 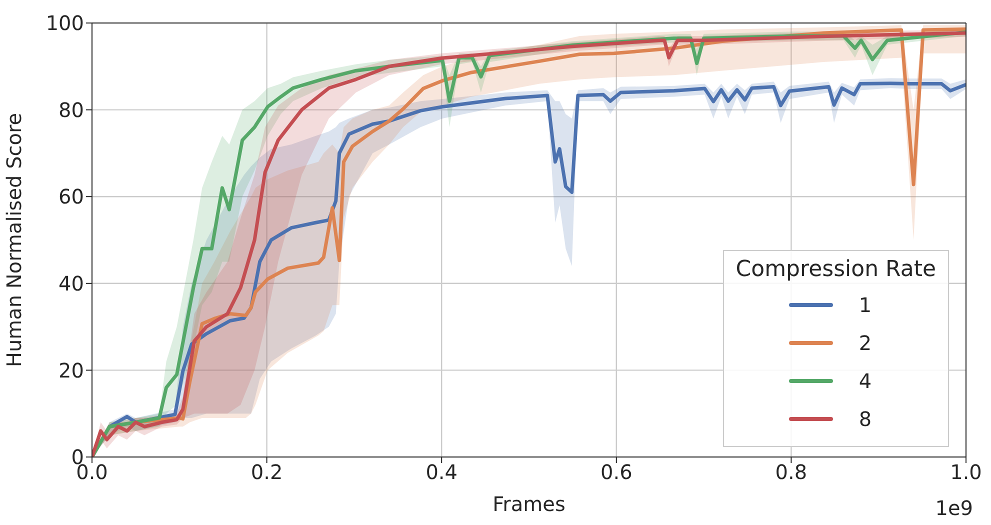 I want to click on legend-label: 8, so click(x=865, y=419).